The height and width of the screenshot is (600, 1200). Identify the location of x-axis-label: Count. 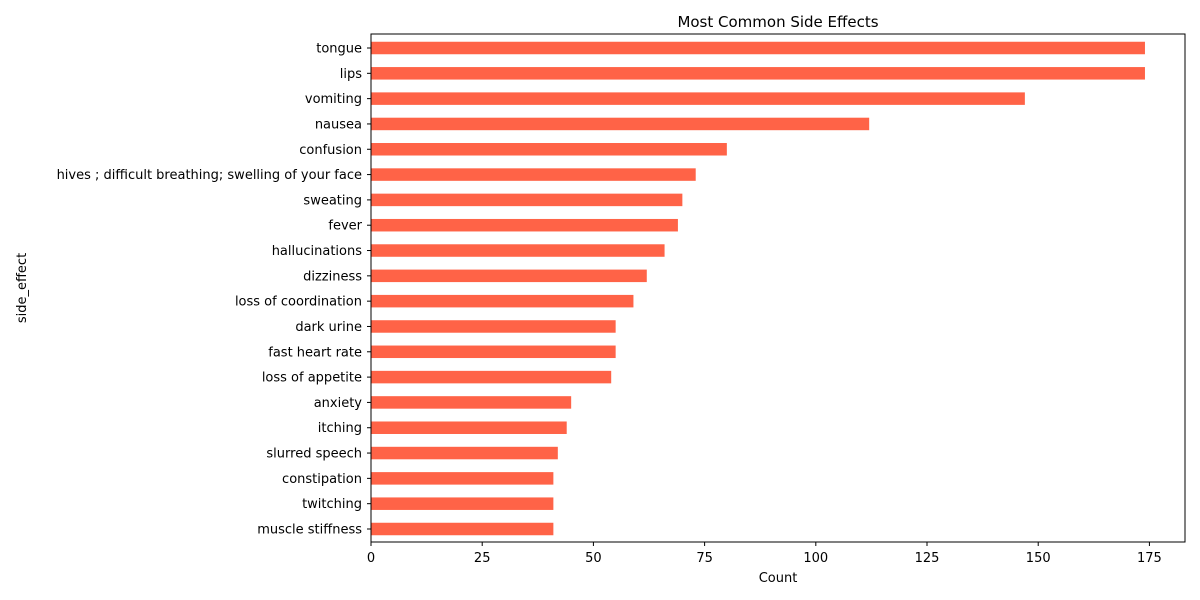
(778, 578).